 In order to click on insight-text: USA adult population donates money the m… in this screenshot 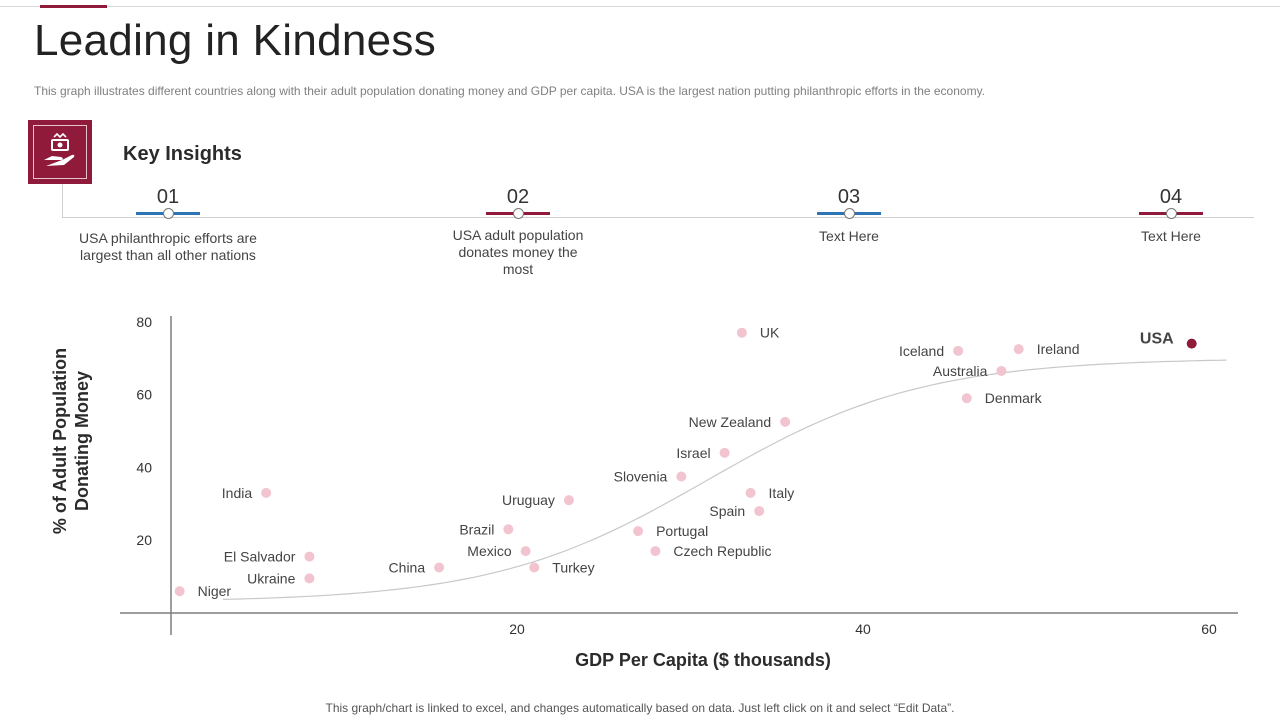, I will do `click(518, 252)`.